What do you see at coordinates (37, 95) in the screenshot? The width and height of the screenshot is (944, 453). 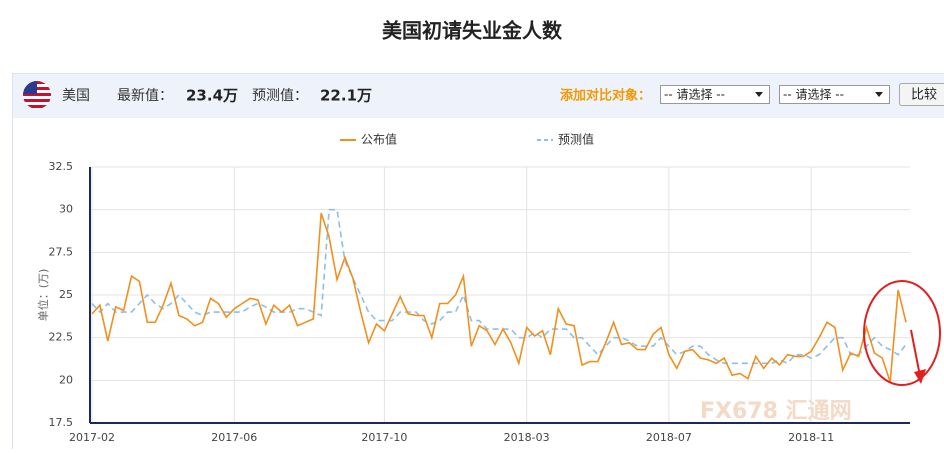 I see `flag` at bounding box center [37, 95].